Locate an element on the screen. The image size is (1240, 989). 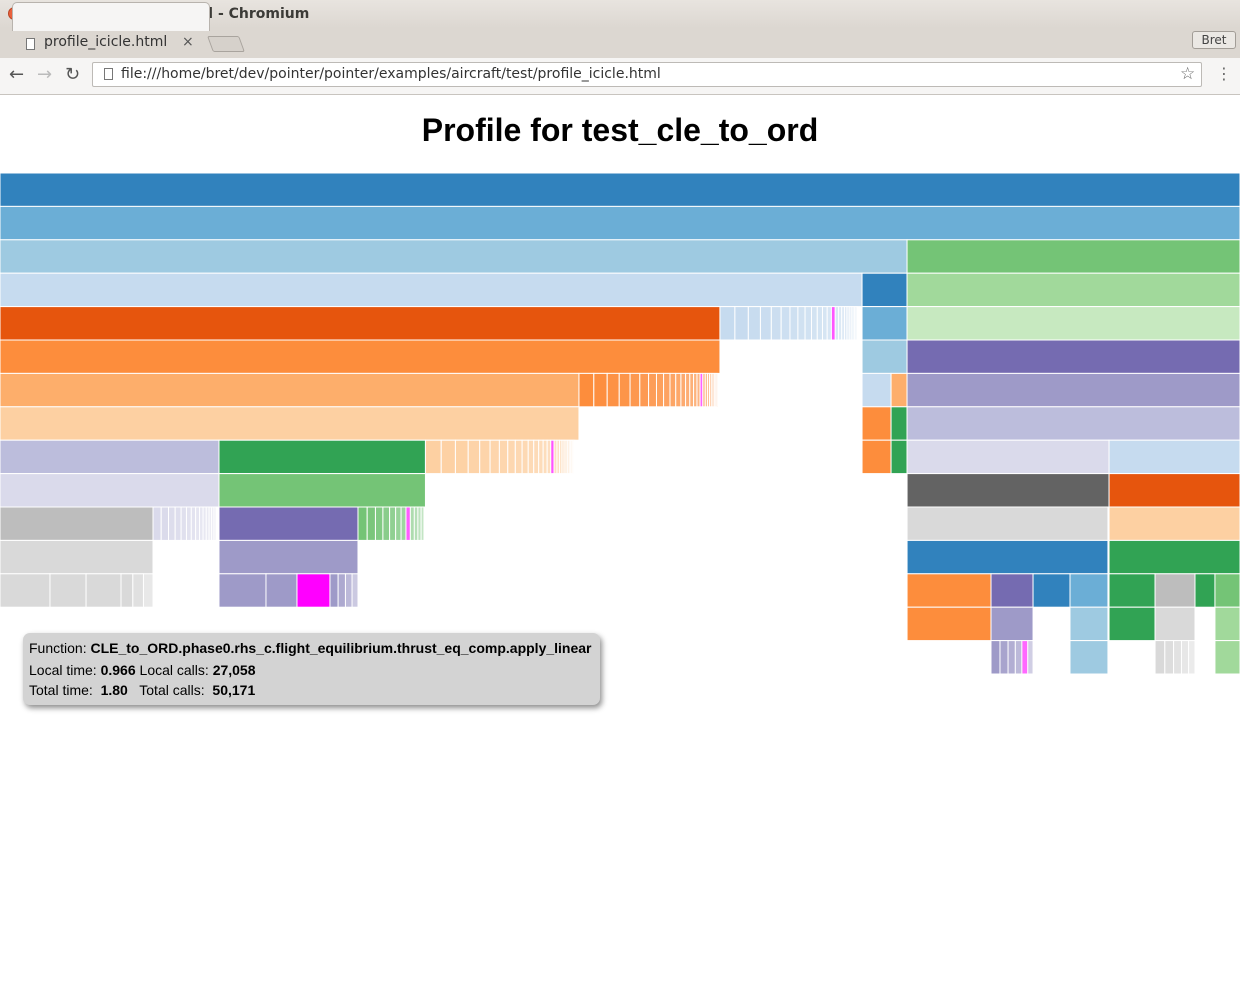
reload-icon: ↻ is located at coordinates (73, 74).